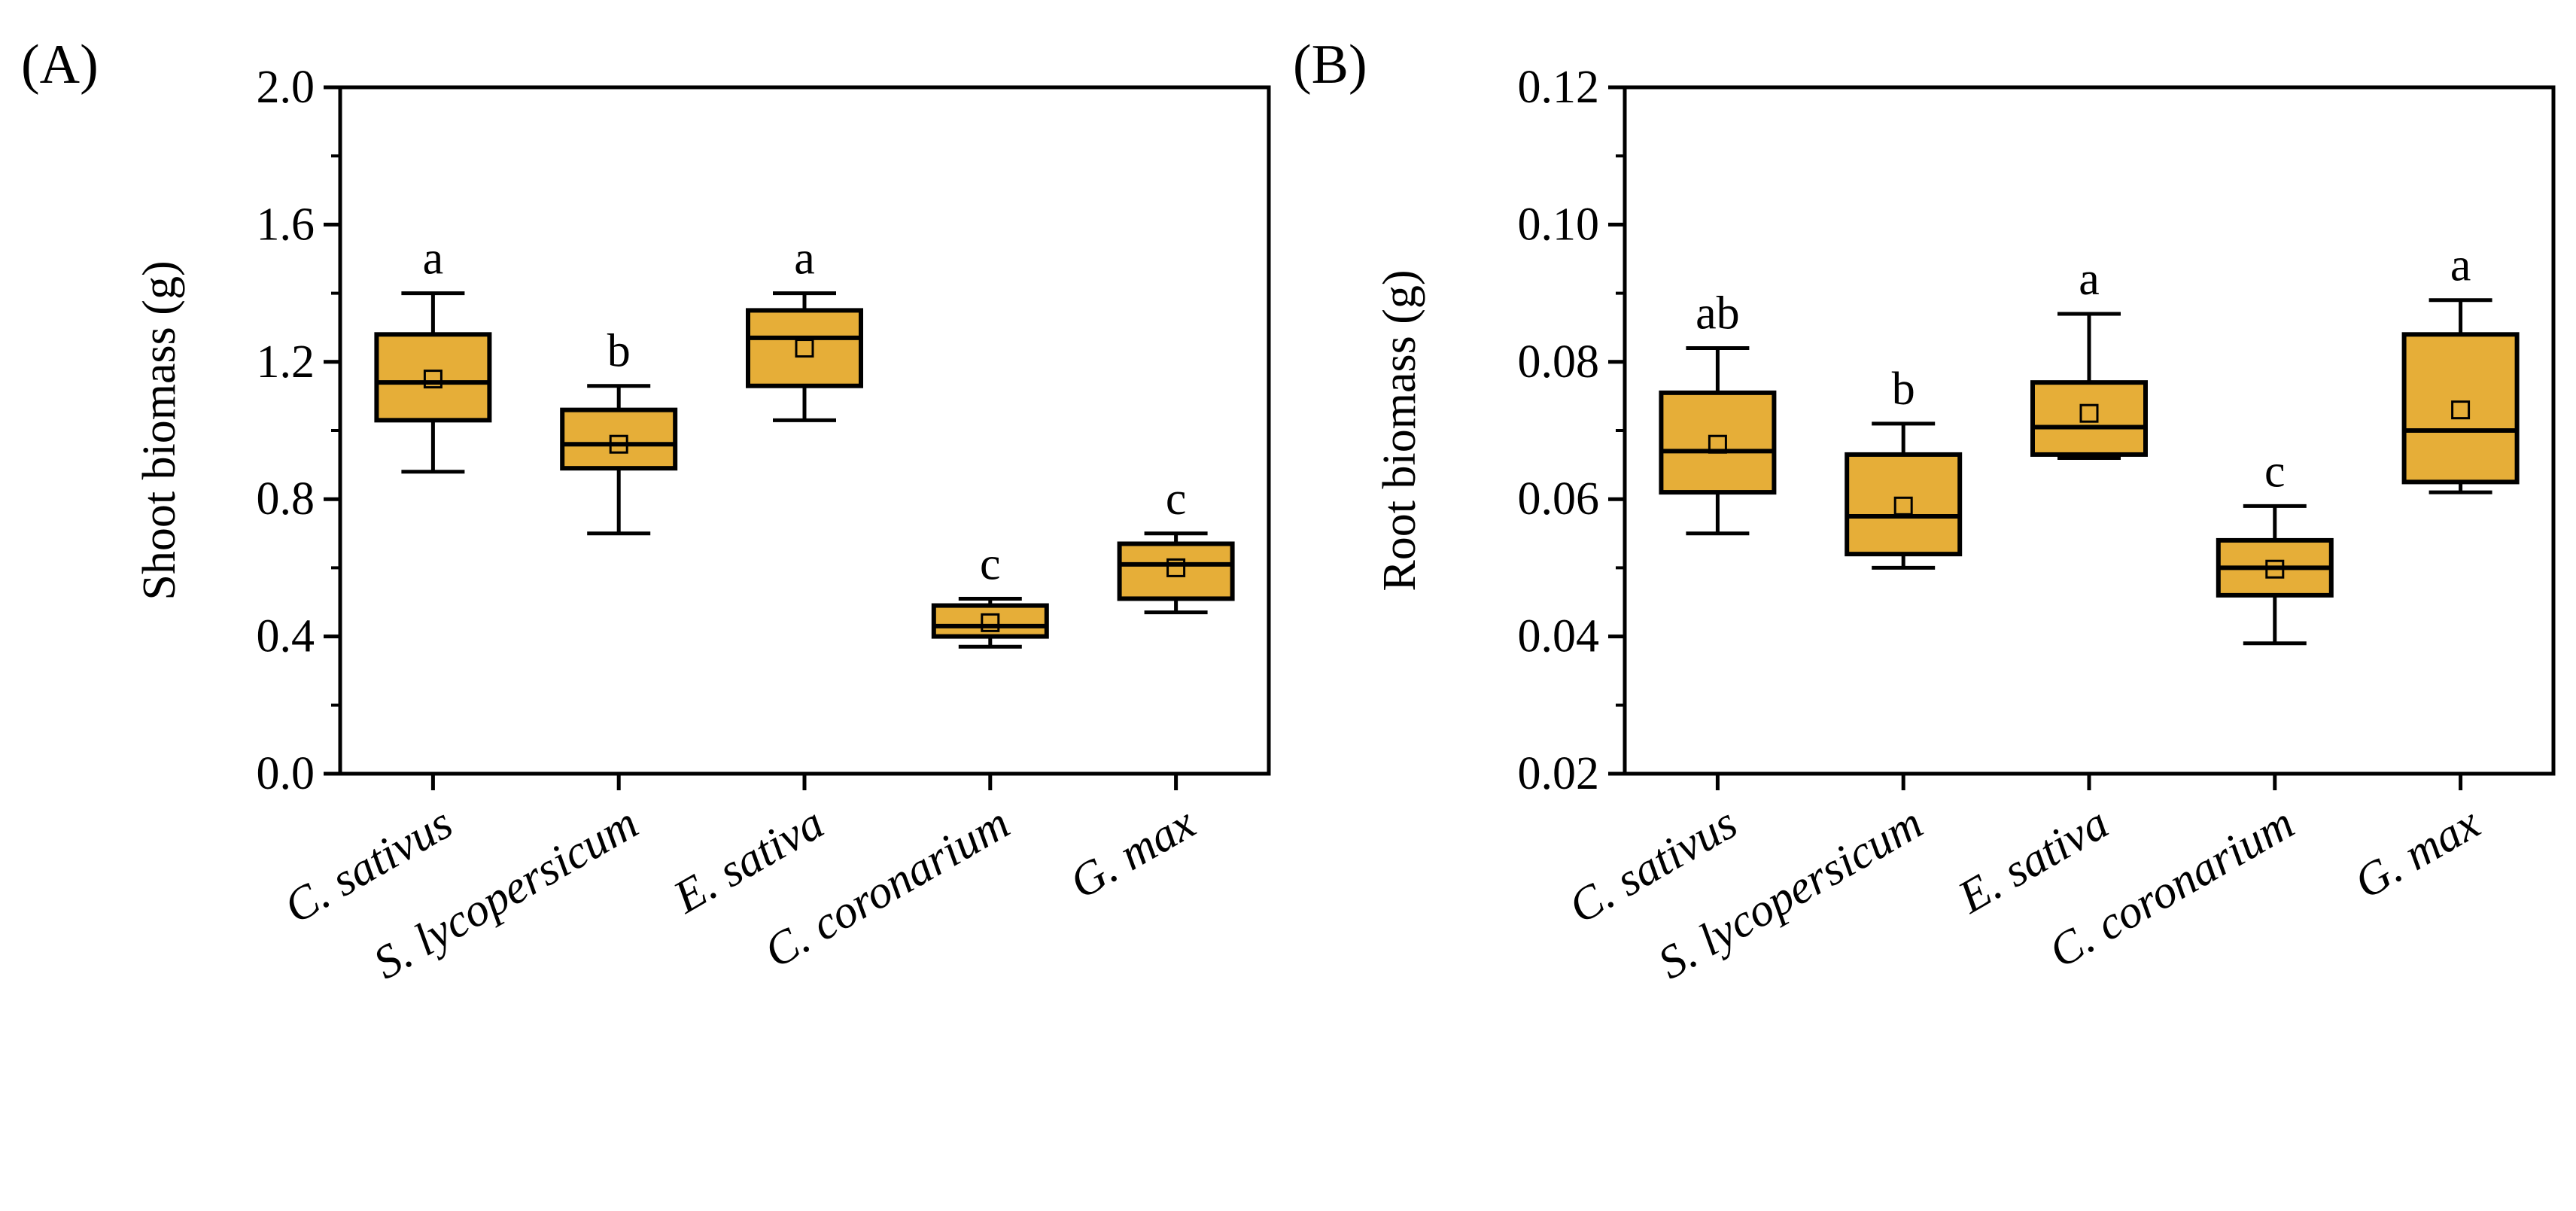 The image size is (2576, 1211). Describe the element at coordinates (286, 773) in the screenshot. I see `y-tick-label: 0.0` at that location.